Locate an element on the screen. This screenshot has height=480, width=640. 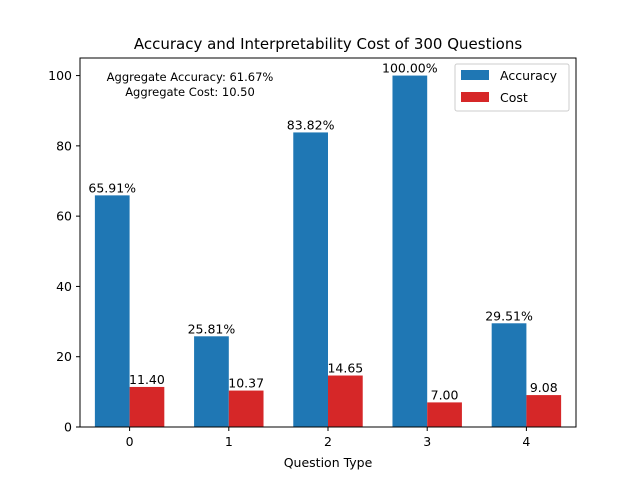
aggregate-cost-annotation: Aggregate Cost: 10.50 is located at coordinates (190, 92).